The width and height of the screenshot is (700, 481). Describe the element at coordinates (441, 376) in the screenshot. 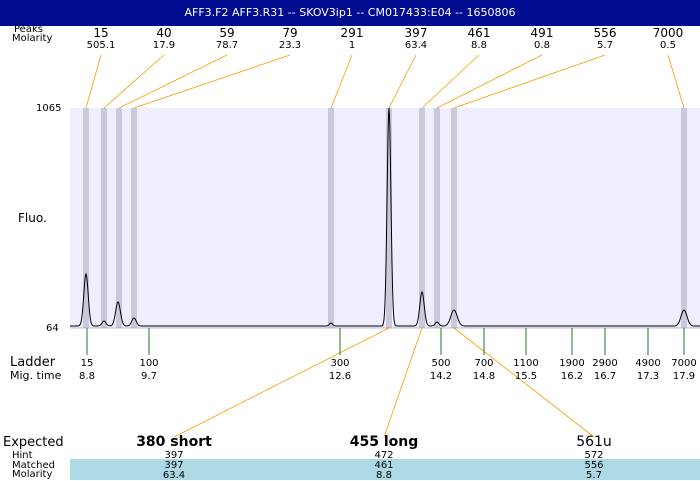

I see `ladder-mig-time: 14.2` at that location.